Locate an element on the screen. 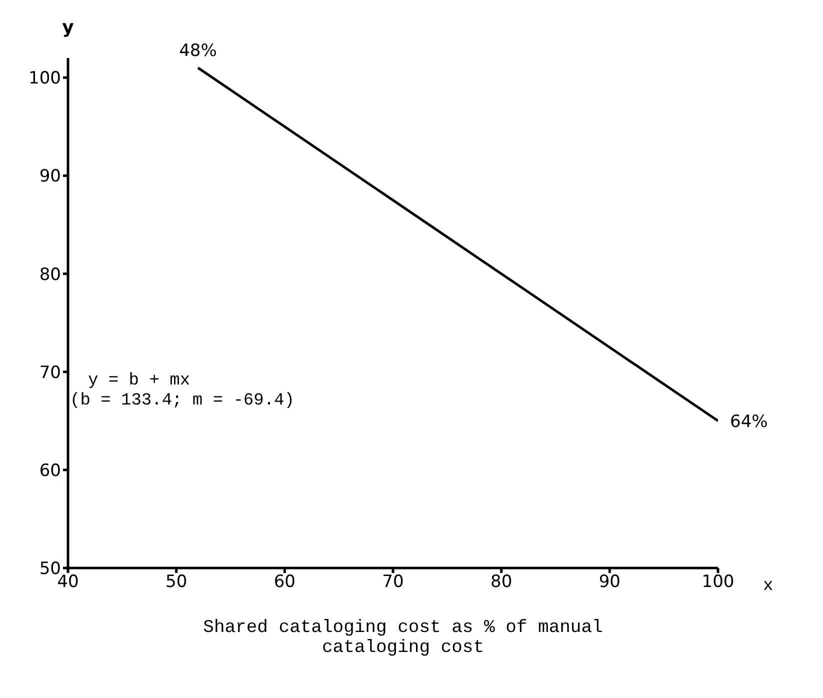 The height and width of the screenshot is (698, 823). y-tick-label: 100 is located at coordinates (44, 78).